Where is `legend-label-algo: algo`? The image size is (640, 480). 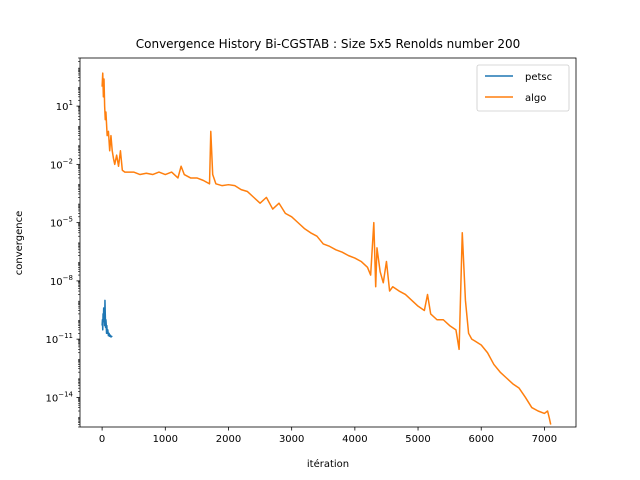 legend-label-algo: algo is located at coordinates (535, 98).